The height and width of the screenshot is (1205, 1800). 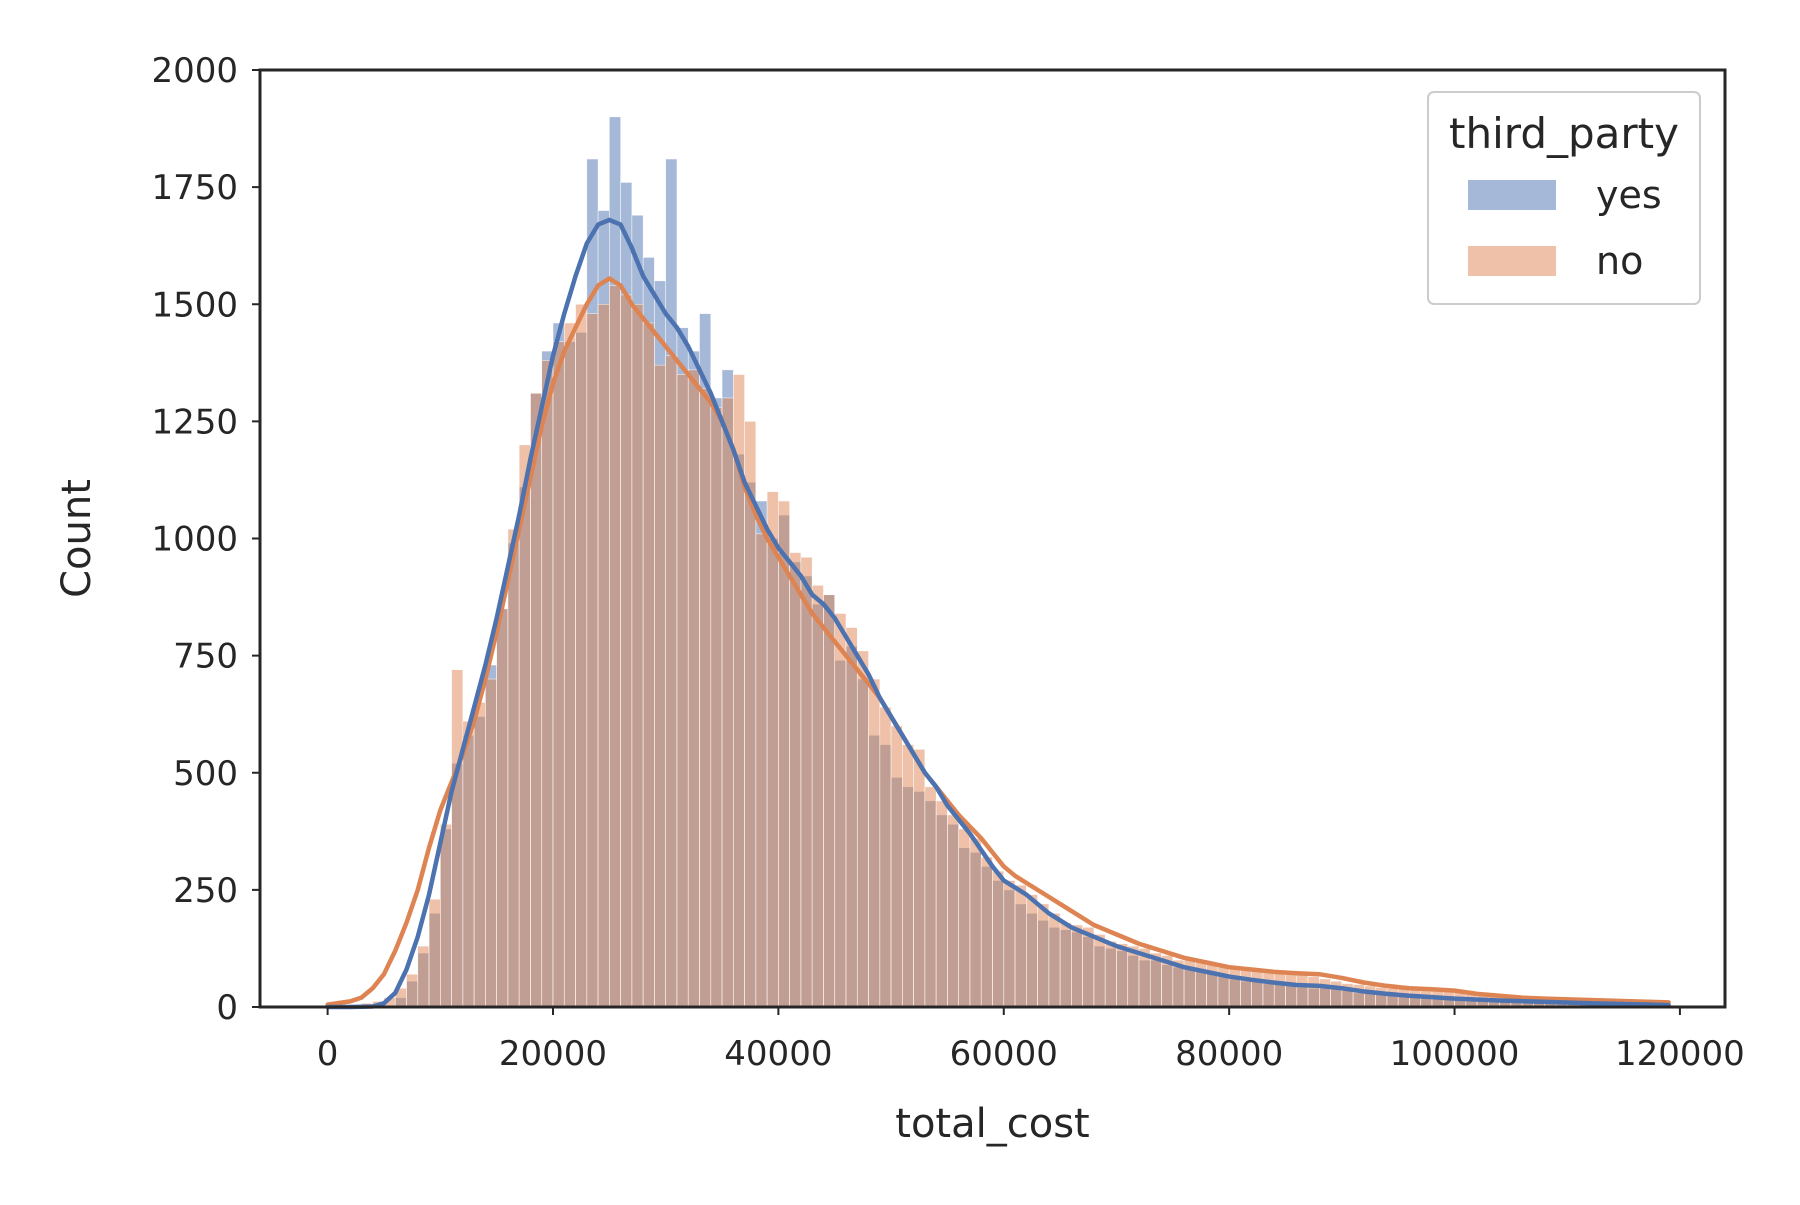 What do you see at coordinates (205, 891) in the screenshot?
I see `y-tick-label: 250` at bounding box center [205, 891].